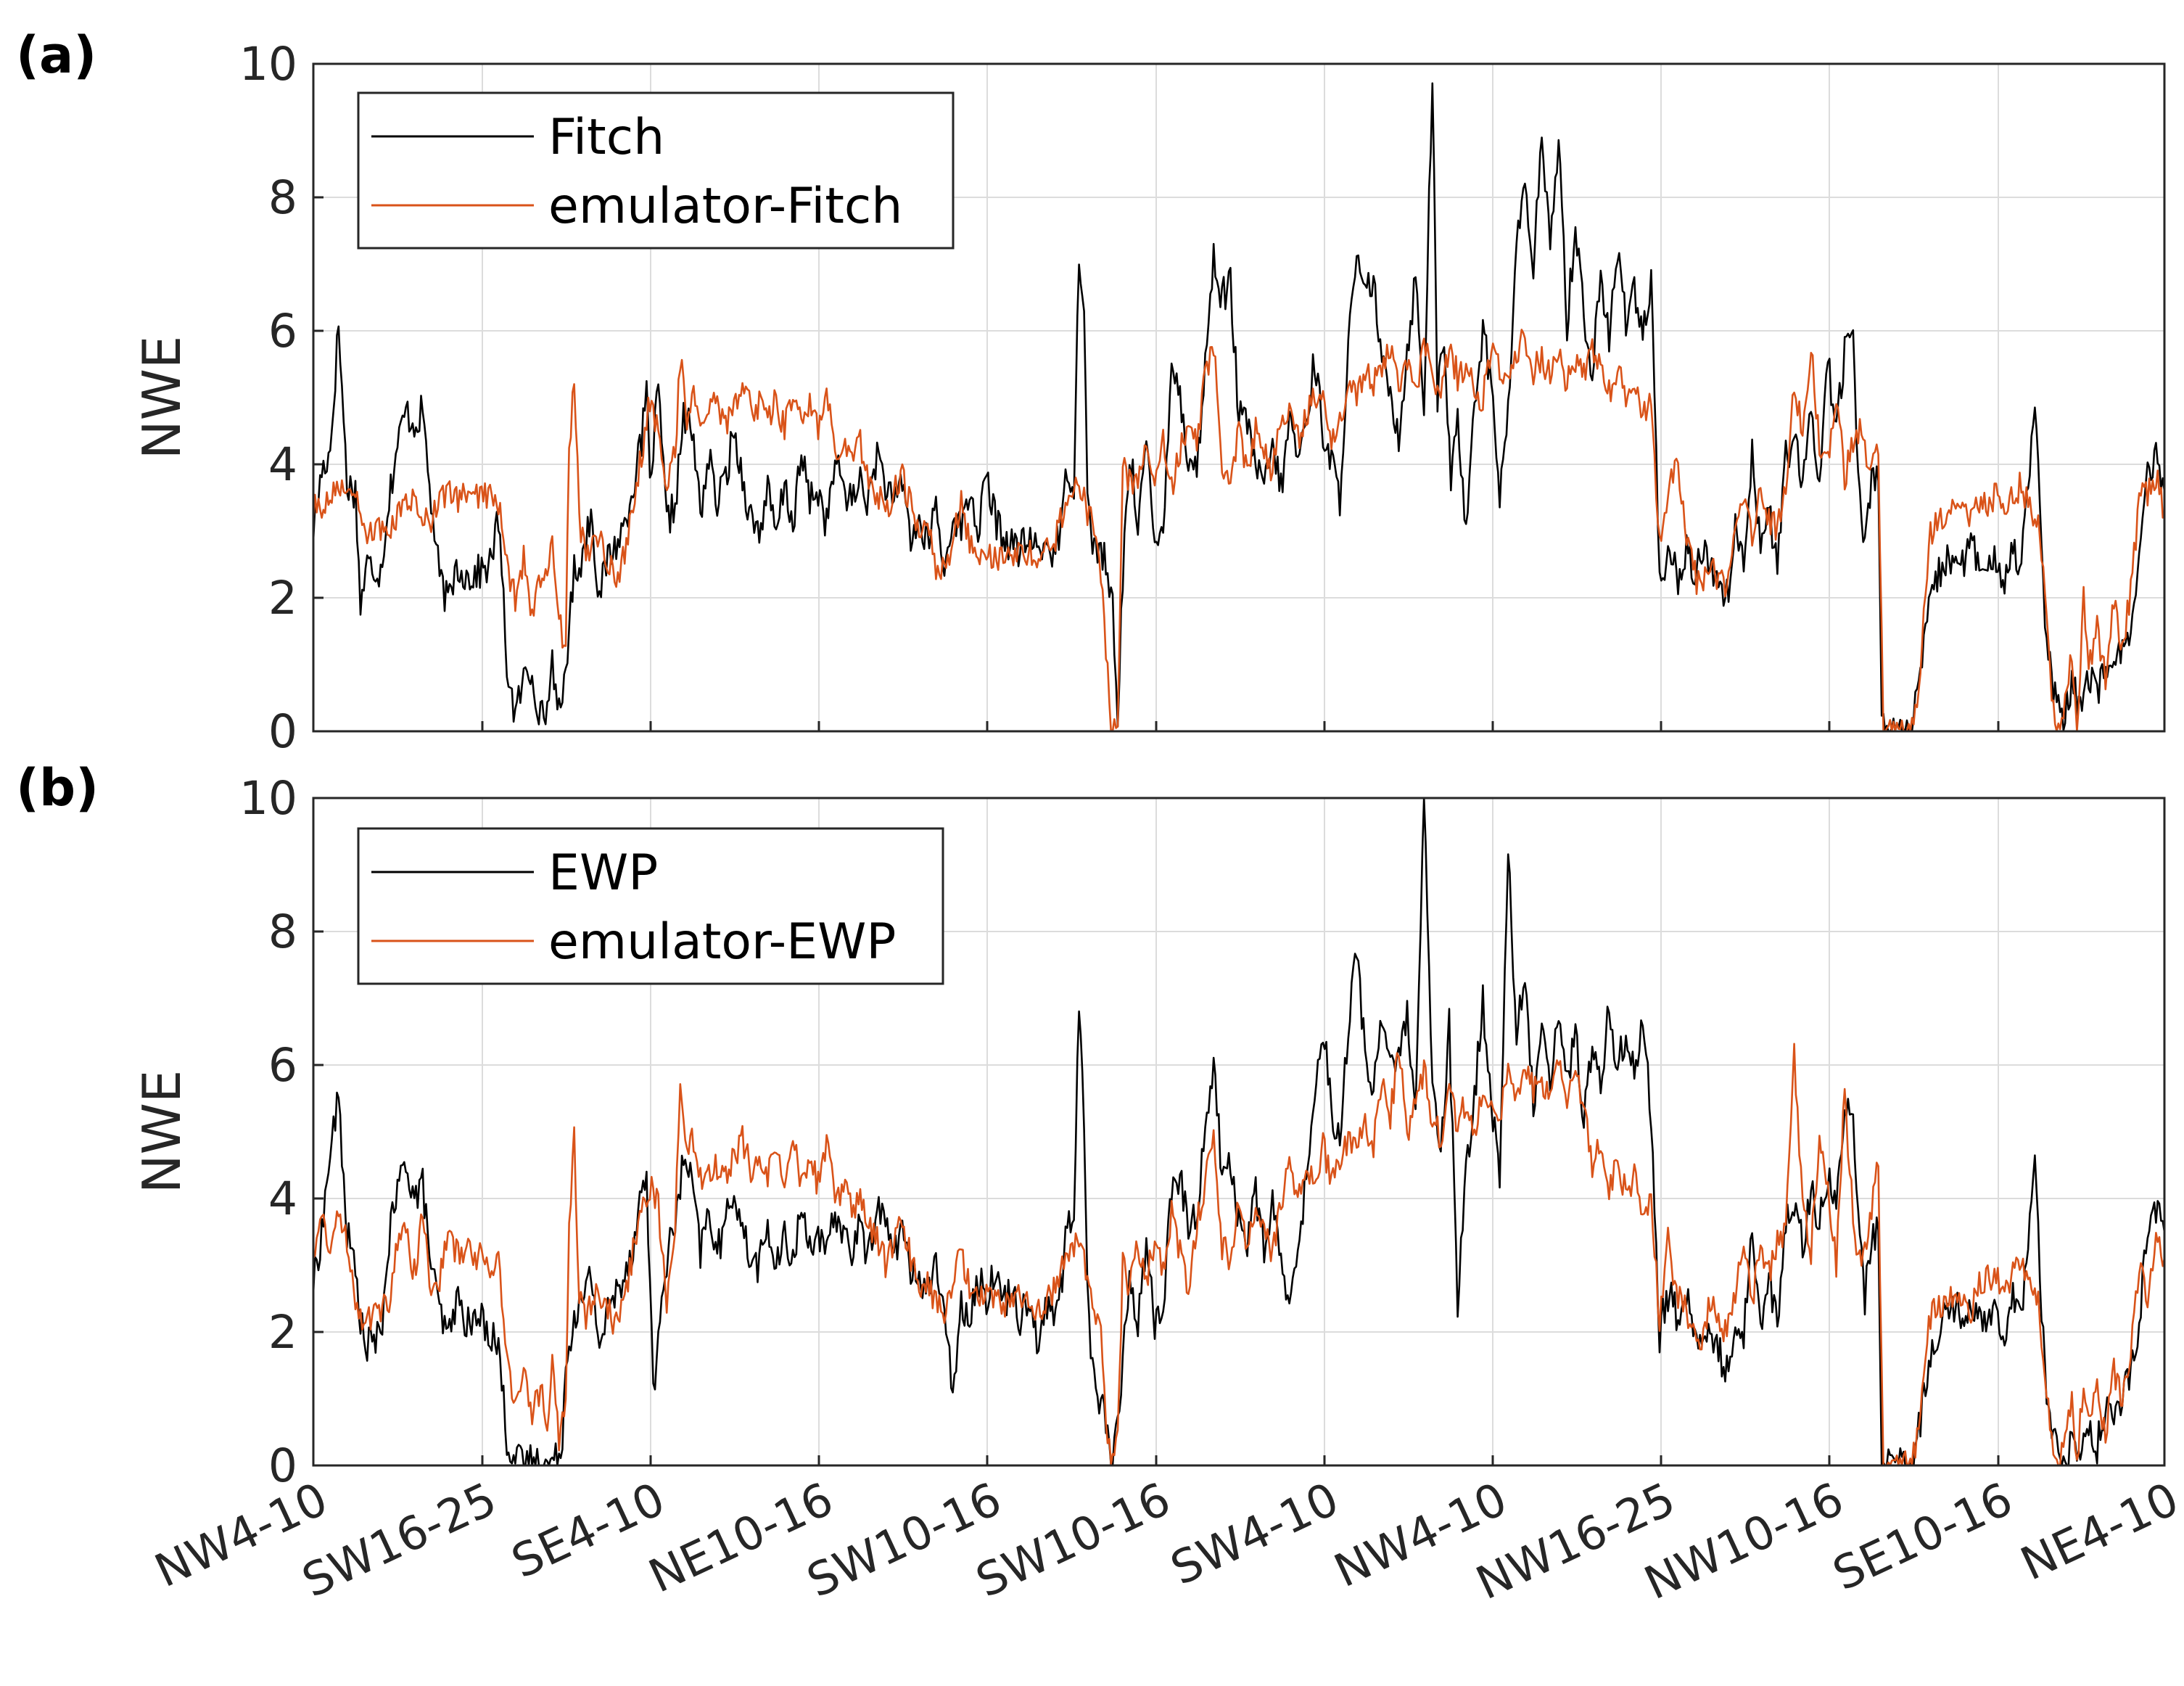 This screenshot has width=2184, height=1686. Describe the element at coordinates (281, 398) in the screenshot. I see `panel-a-yticks: 0 2 4 6 8 10` at that location.